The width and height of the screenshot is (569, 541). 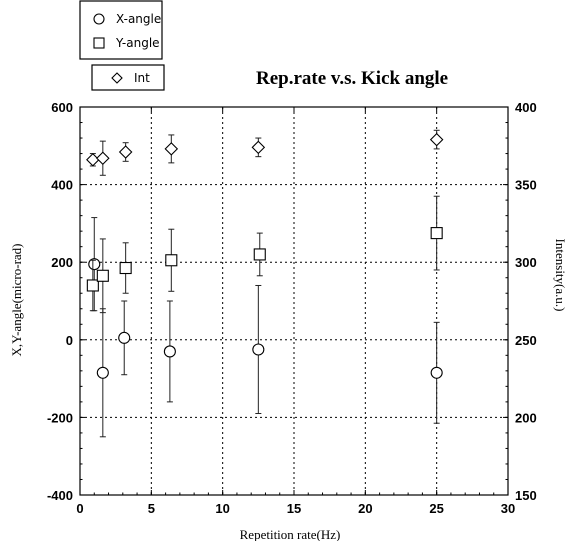 What do you see at coordinates (526, 495) in the screenshot?
I see `y-right-tick-label: 150` at bounding box center [526, 495].